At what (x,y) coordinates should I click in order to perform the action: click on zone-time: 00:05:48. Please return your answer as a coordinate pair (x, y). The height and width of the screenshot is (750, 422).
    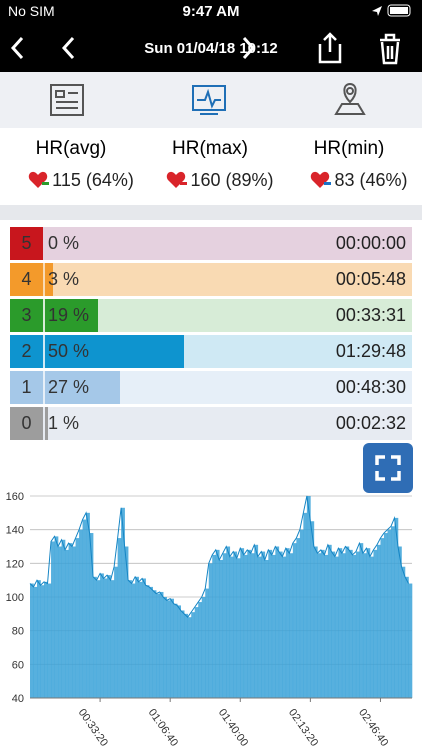
    Looking at the image, I should click on (370, 279).